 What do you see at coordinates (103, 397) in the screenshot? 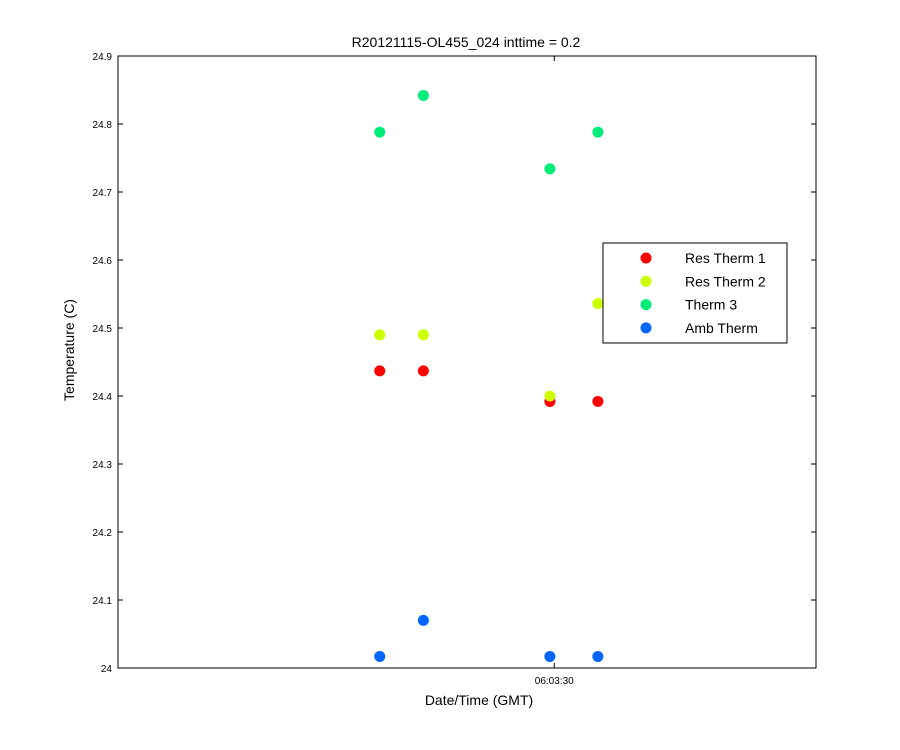
I see `y-tick-label: 24.4` at bounding box center [103, 397].